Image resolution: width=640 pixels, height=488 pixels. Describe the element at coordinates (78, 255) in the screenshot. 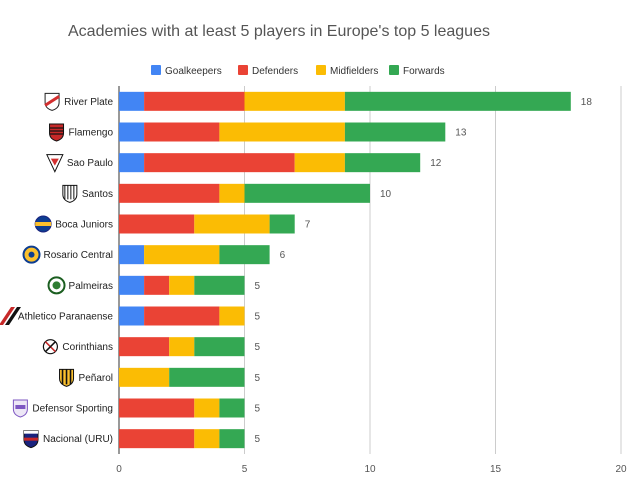

I see `category-label: Rosario Central` at that location.